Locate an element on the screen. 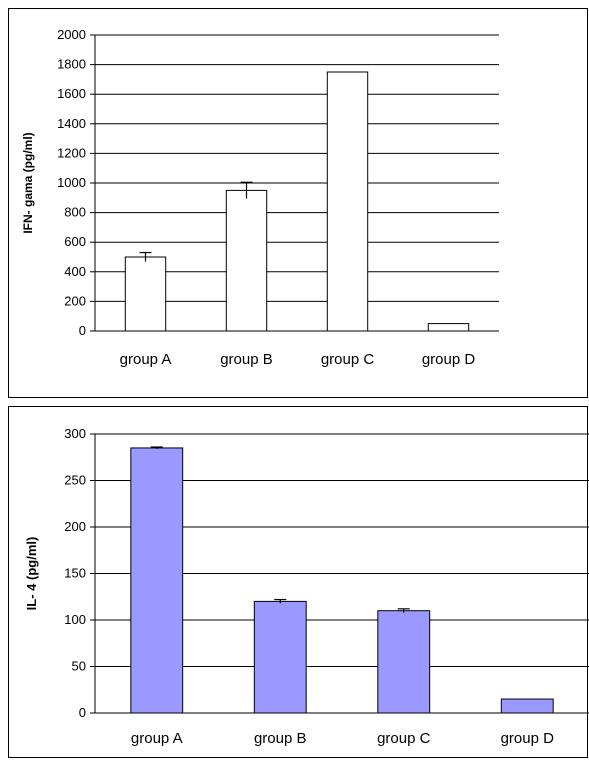  y-tick-label: 1000 is located at coordinates (71, 182).